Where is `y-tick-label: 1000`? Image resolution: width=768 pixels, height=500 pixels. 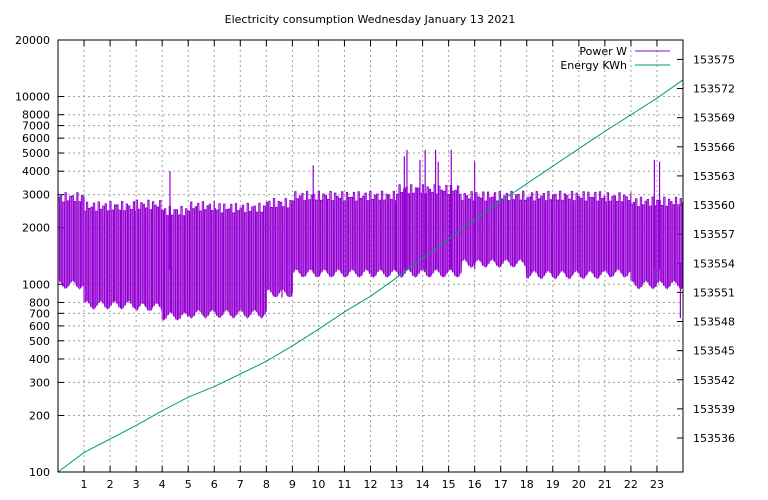
y-tick-label: 1000 is located at coordinates (36, 284).